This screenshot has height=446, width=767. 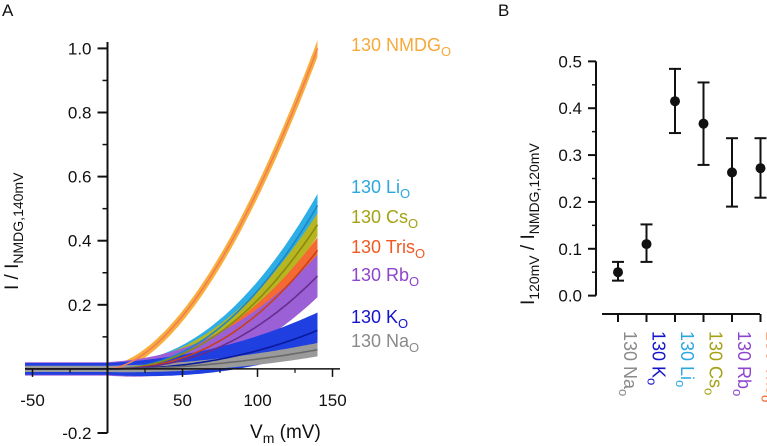 What do you see at coordinates (570, 249) in the screenshot?
I see `panel-b-ytick-label: 0.1` at bounding box center [570, 249].